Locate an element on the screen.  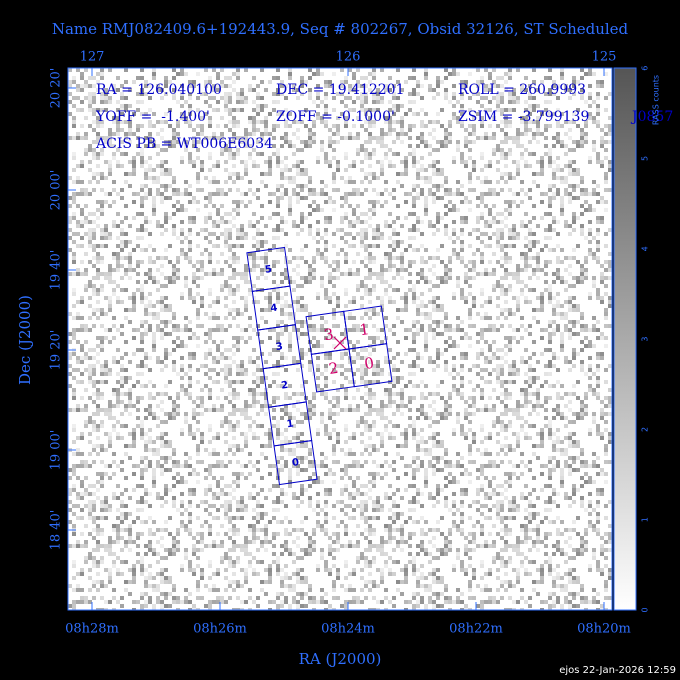
acis-s-chip-label: 3 is located at coordinates (279, 347).